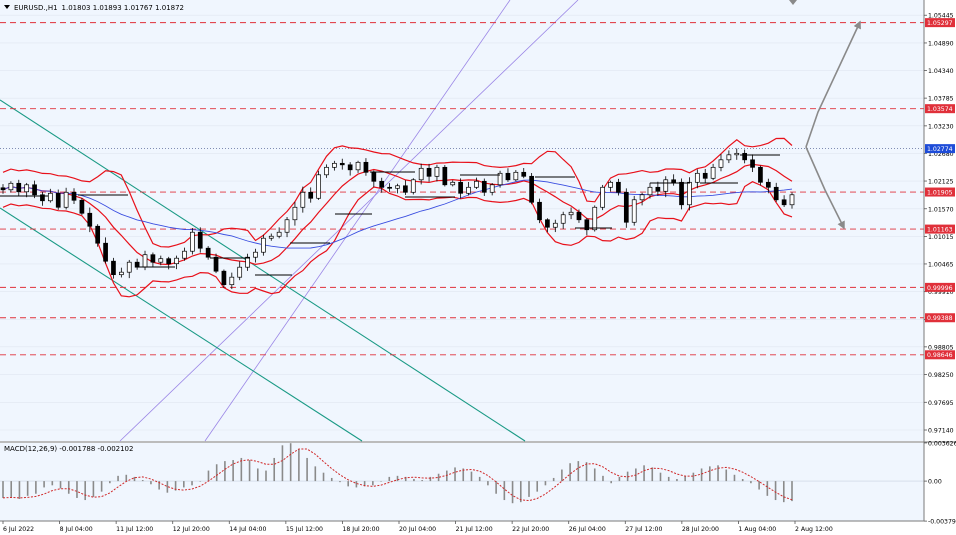 Image resolution: width=956 pixels, height=535 pixels. I want to click on macd-pane: MACD(12,26,9) -0.001788 -0.002102, so click(462, 482).